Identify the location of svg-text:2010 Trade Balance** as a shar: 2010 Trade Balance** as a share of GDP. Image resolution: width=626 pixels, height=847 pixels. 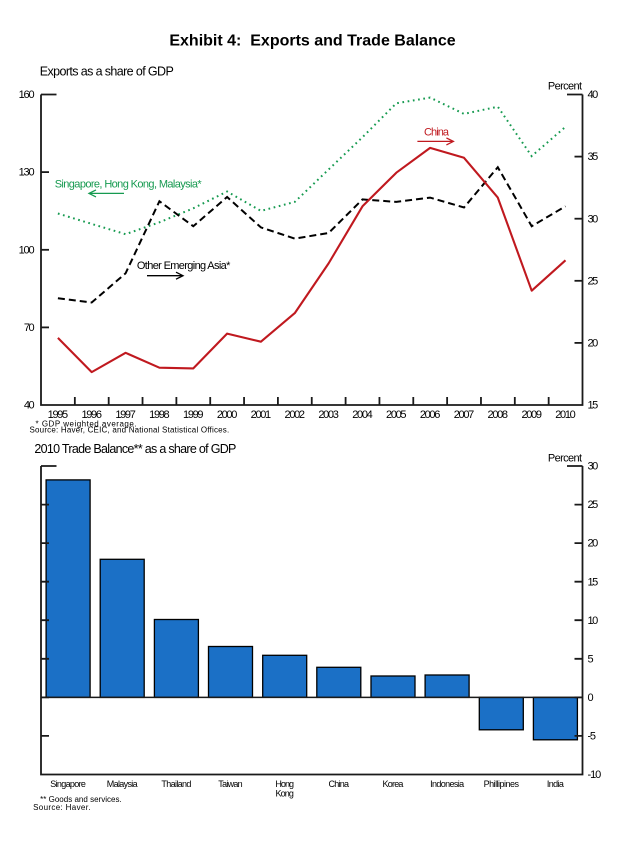
(135, 449).